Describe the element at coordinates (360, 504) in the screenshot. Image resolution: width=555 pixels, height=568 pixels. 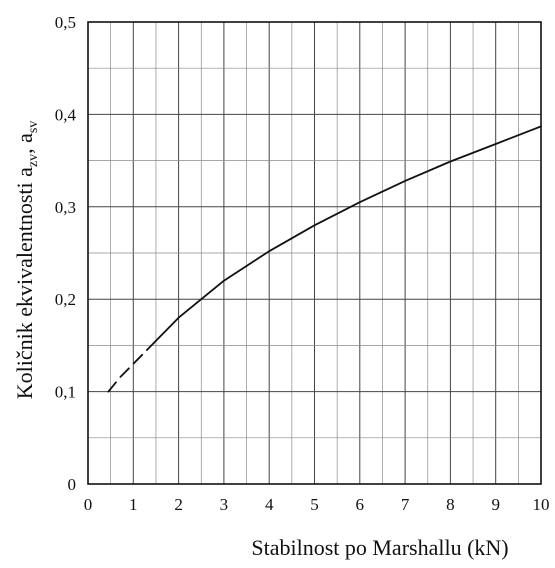
I see `x-tick-label: 6` at that location.